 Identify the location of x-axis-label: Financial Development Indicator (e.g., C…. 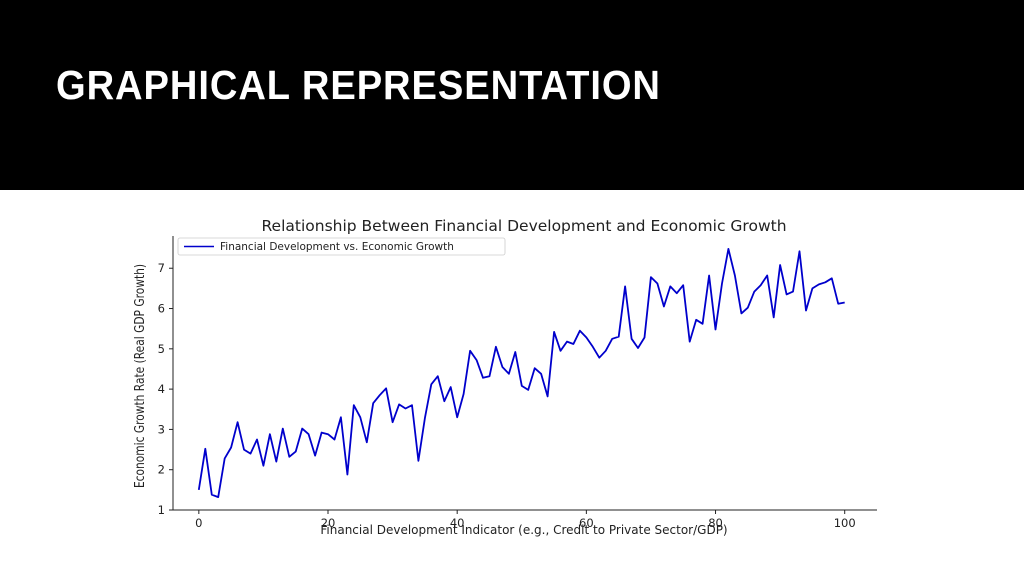
(523, 530).